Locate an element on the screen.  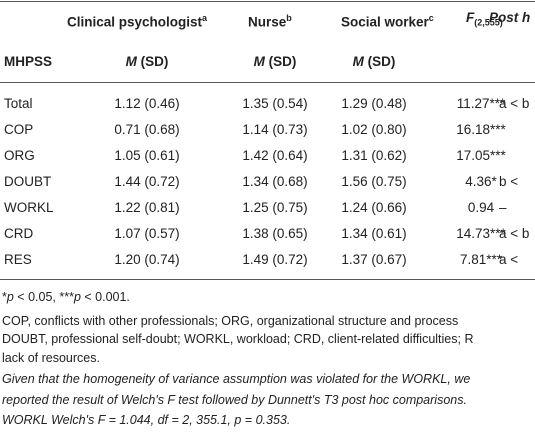
footnote: lack of resources. is located at coordinates (51, 358).